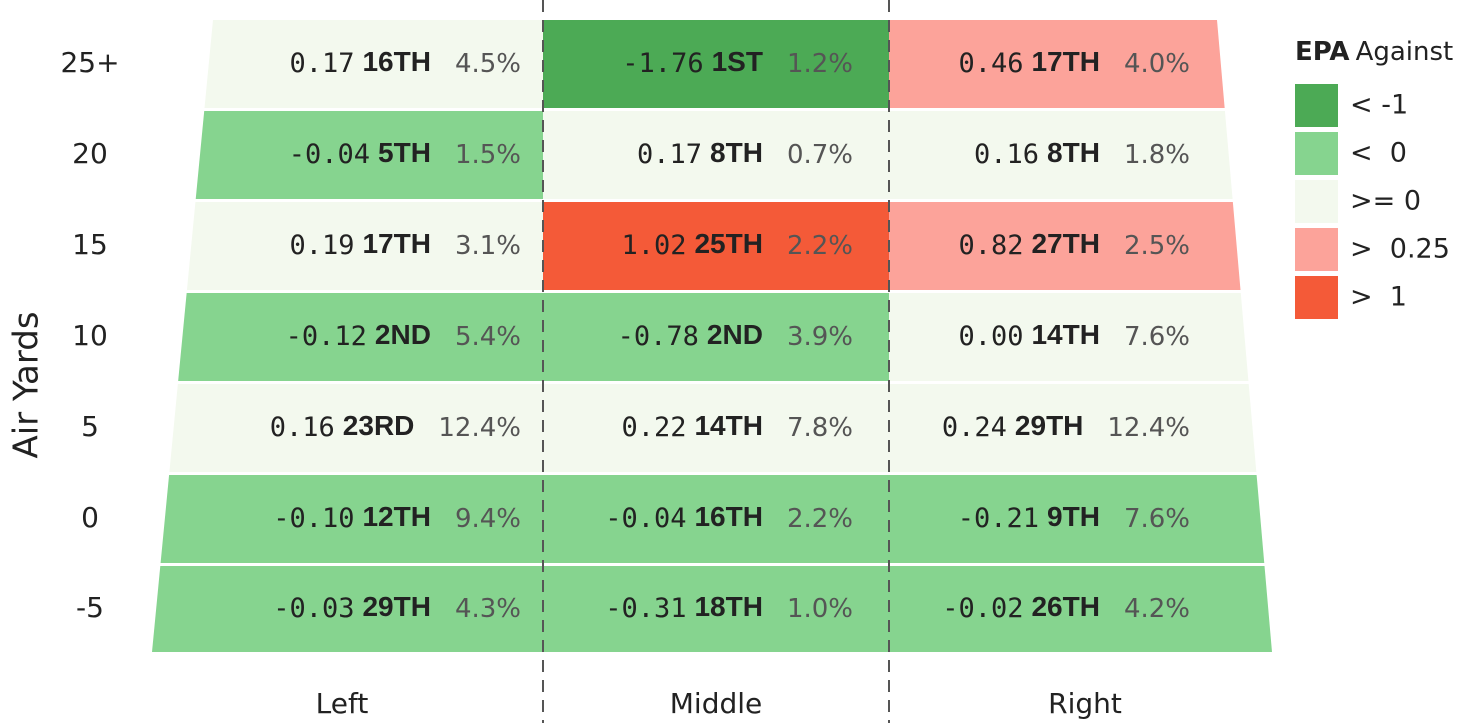 Image resolution: width=1475 pixels, height=723 pixels. I want to click on pct: 7.8%, so click(820, 428).